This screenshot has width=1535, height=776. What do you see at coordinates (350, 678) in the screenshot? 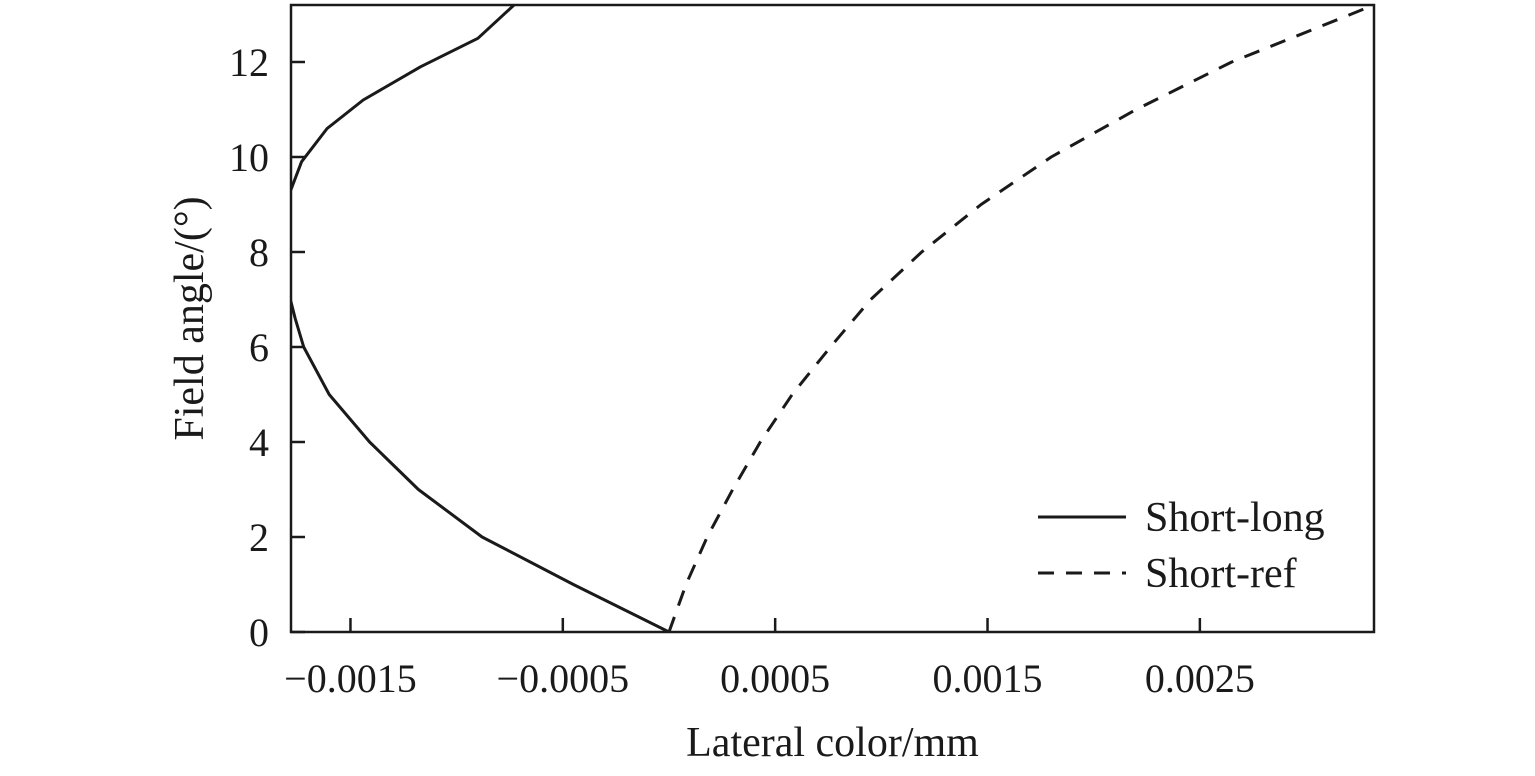
I see `x-tick-label: −0.0015` at bounding box center [350, 678].